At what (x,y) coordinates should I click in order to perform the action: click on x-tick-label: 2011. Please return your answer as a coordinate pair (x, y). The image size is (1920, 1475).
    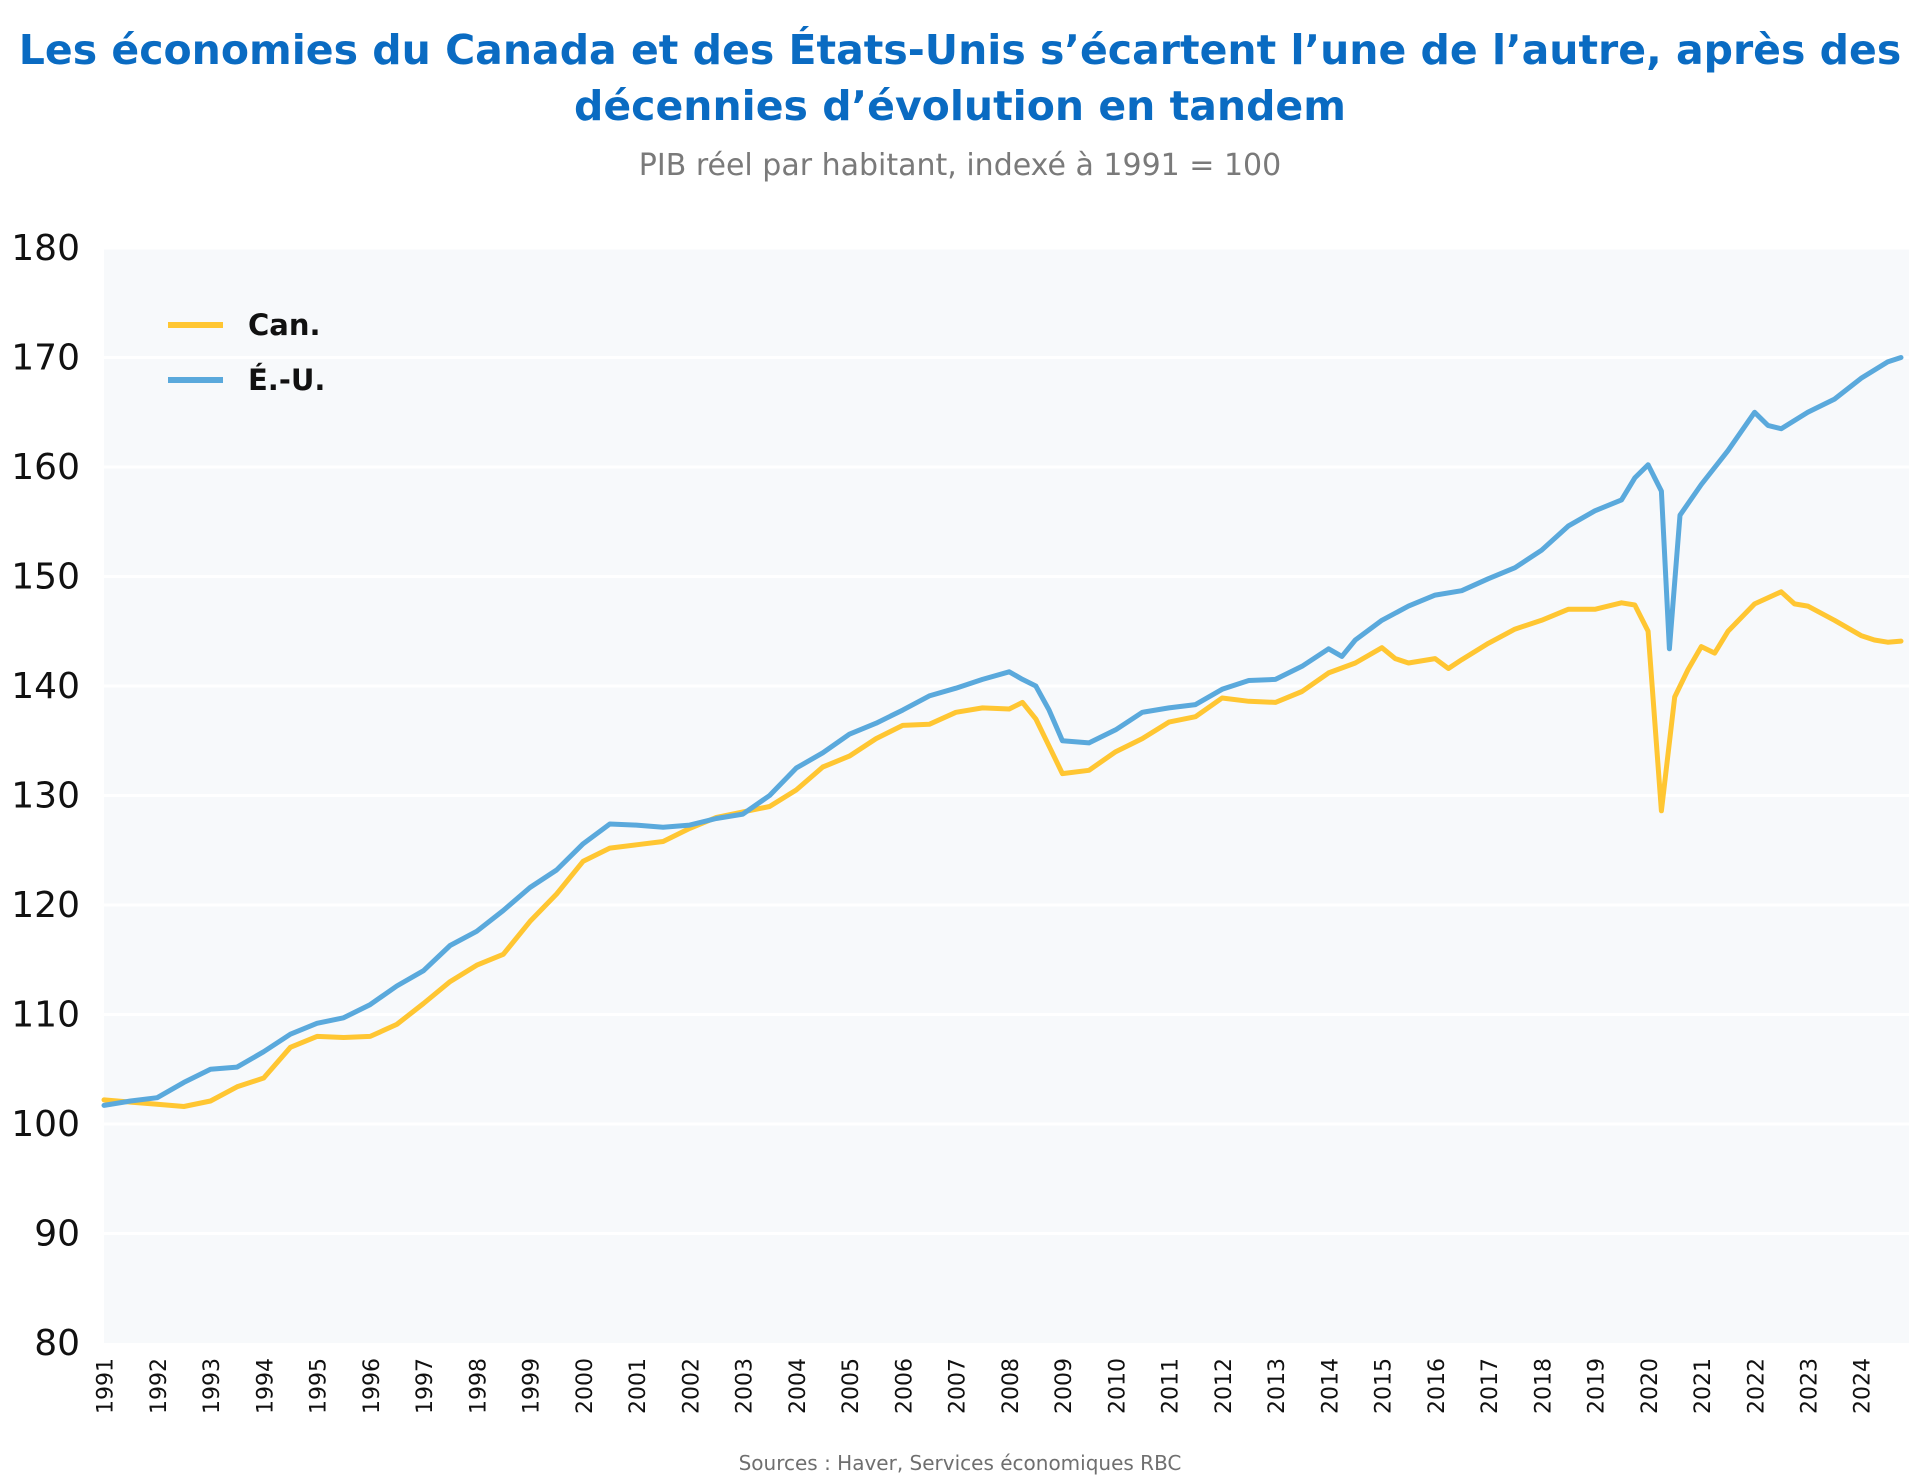
    Looking at the image, I should click on (1171, 1386).